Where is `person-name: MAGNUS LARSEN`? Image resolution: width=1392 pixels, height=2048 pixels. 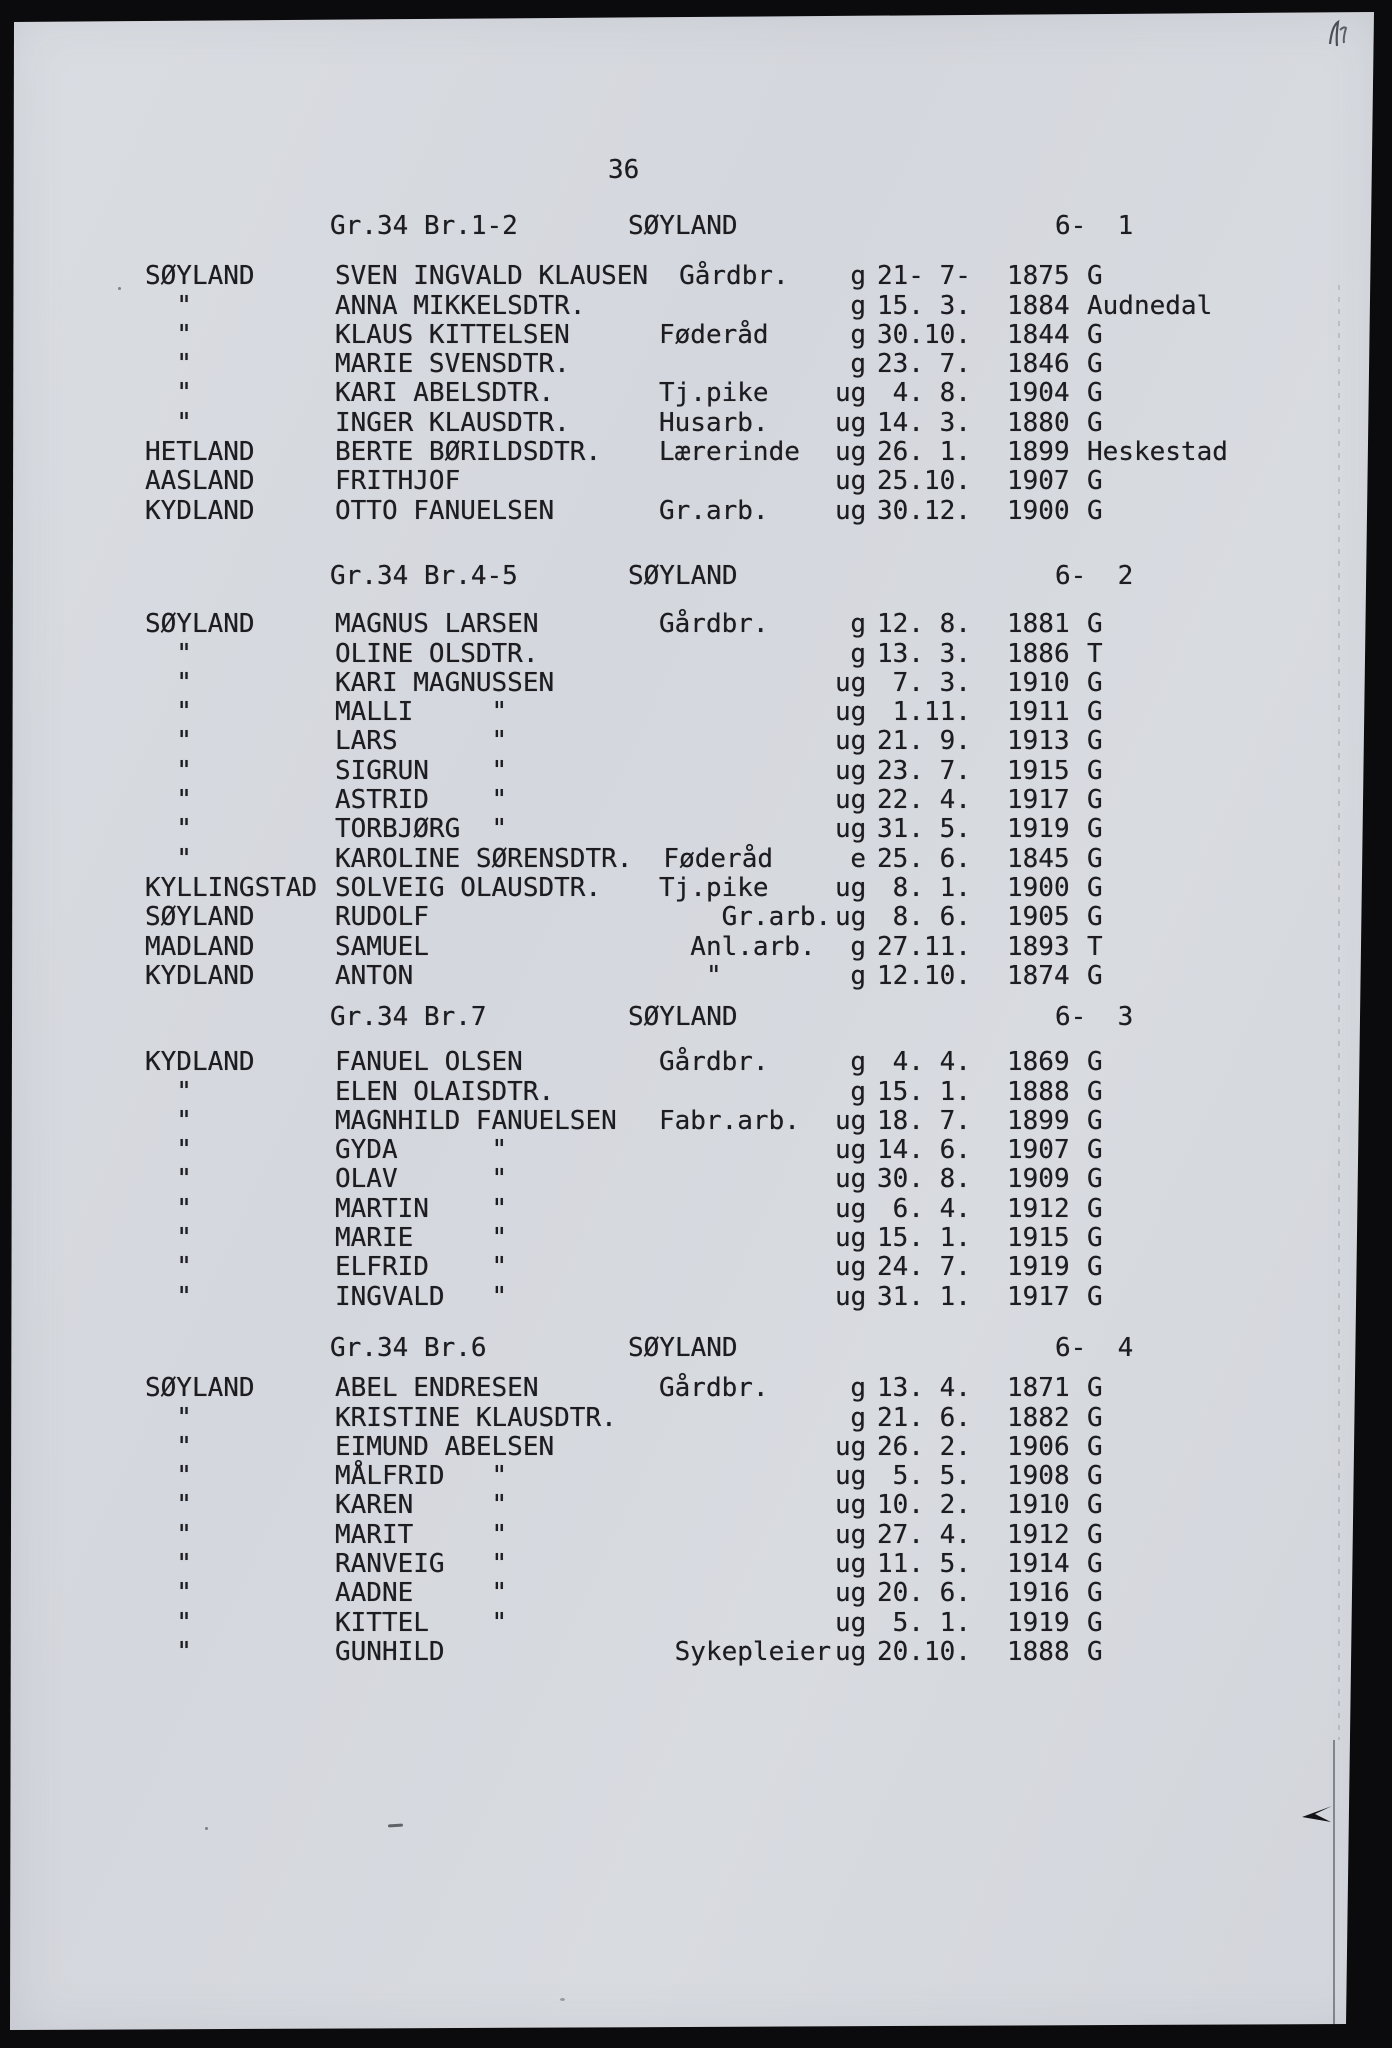 person-name: MAGNUS LARSEN is located at coordinates (437, 624).